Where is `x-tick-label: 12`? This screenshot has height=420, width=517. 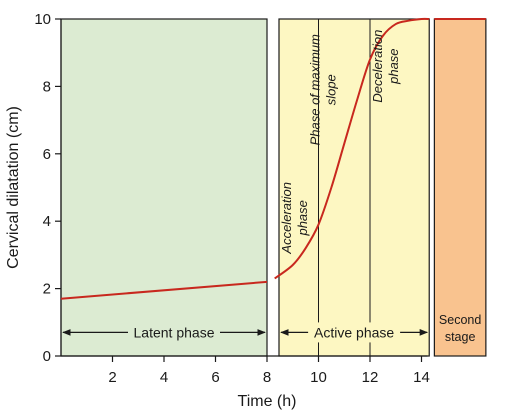
x-tick-label: 12 is located at coordinates (370, 377).